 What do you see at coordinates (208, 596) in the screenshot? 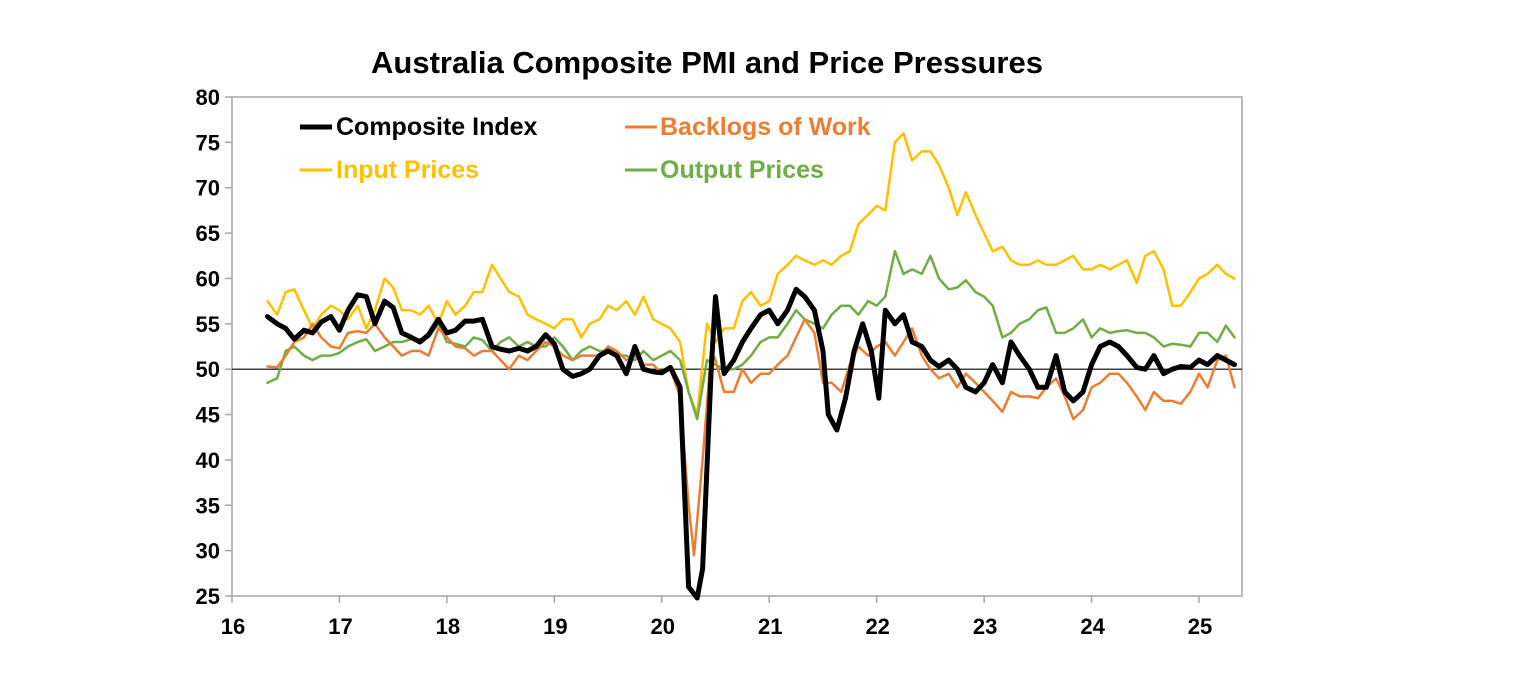
I see `y-tick-label-25: 25` at bounding box center [208, 596].